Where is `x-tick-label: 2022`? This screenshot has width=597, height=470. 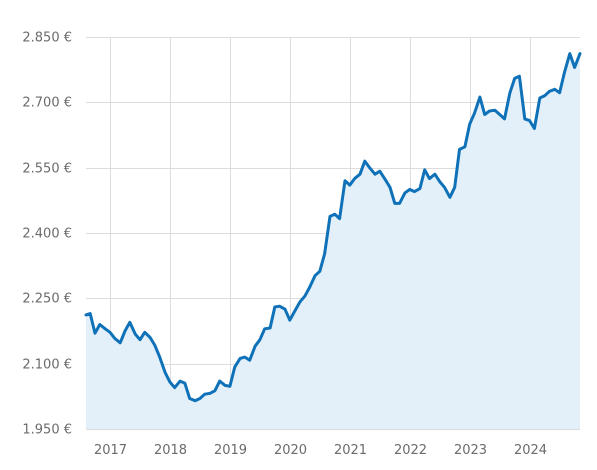 x-tick-label: 2022 is located at coordinates (410, 450).